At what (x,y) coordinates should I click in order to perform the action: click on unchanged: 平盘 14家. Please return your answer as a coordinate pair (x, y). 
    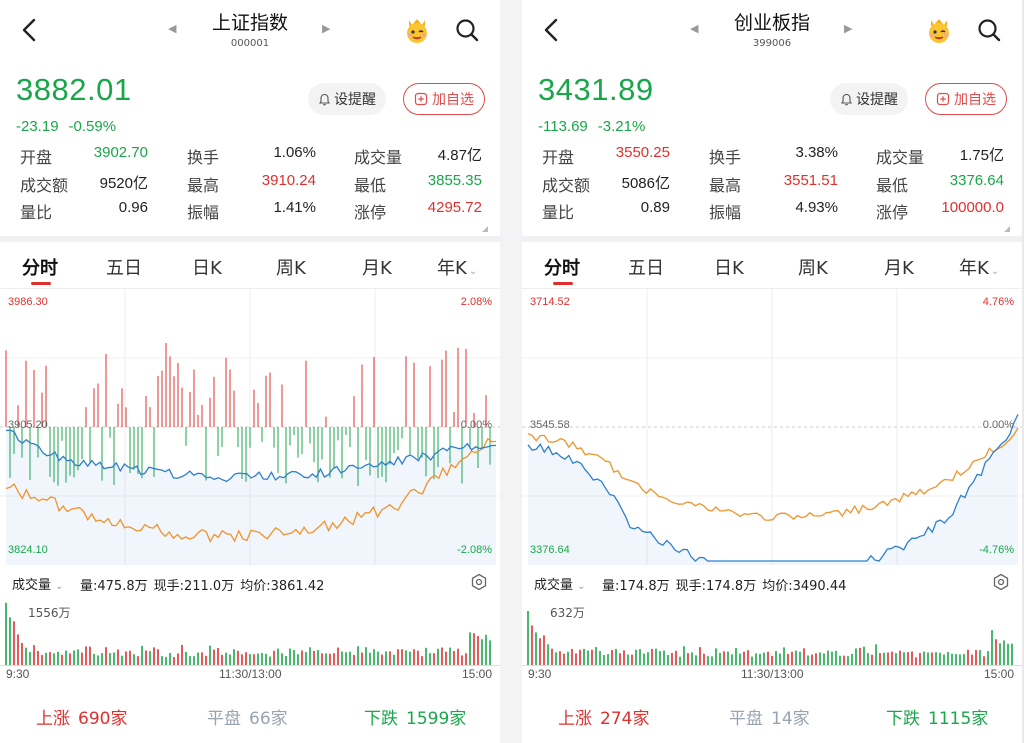
    Looking at the image, I should click on (769, 716).